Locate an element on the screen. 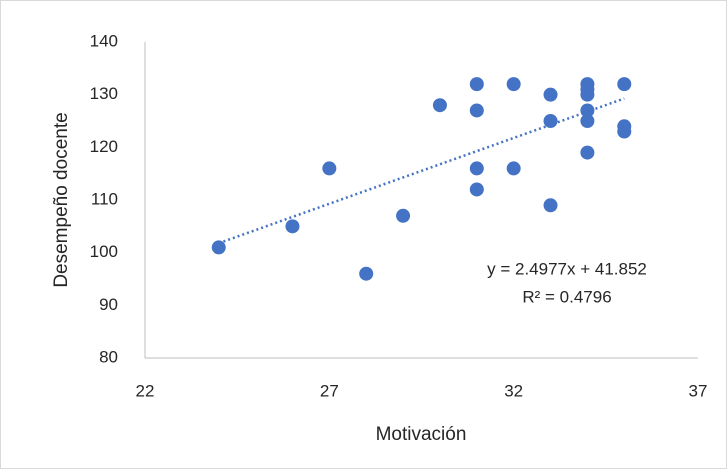  x-tick-label: 27 is located at coordinates (329, 390).